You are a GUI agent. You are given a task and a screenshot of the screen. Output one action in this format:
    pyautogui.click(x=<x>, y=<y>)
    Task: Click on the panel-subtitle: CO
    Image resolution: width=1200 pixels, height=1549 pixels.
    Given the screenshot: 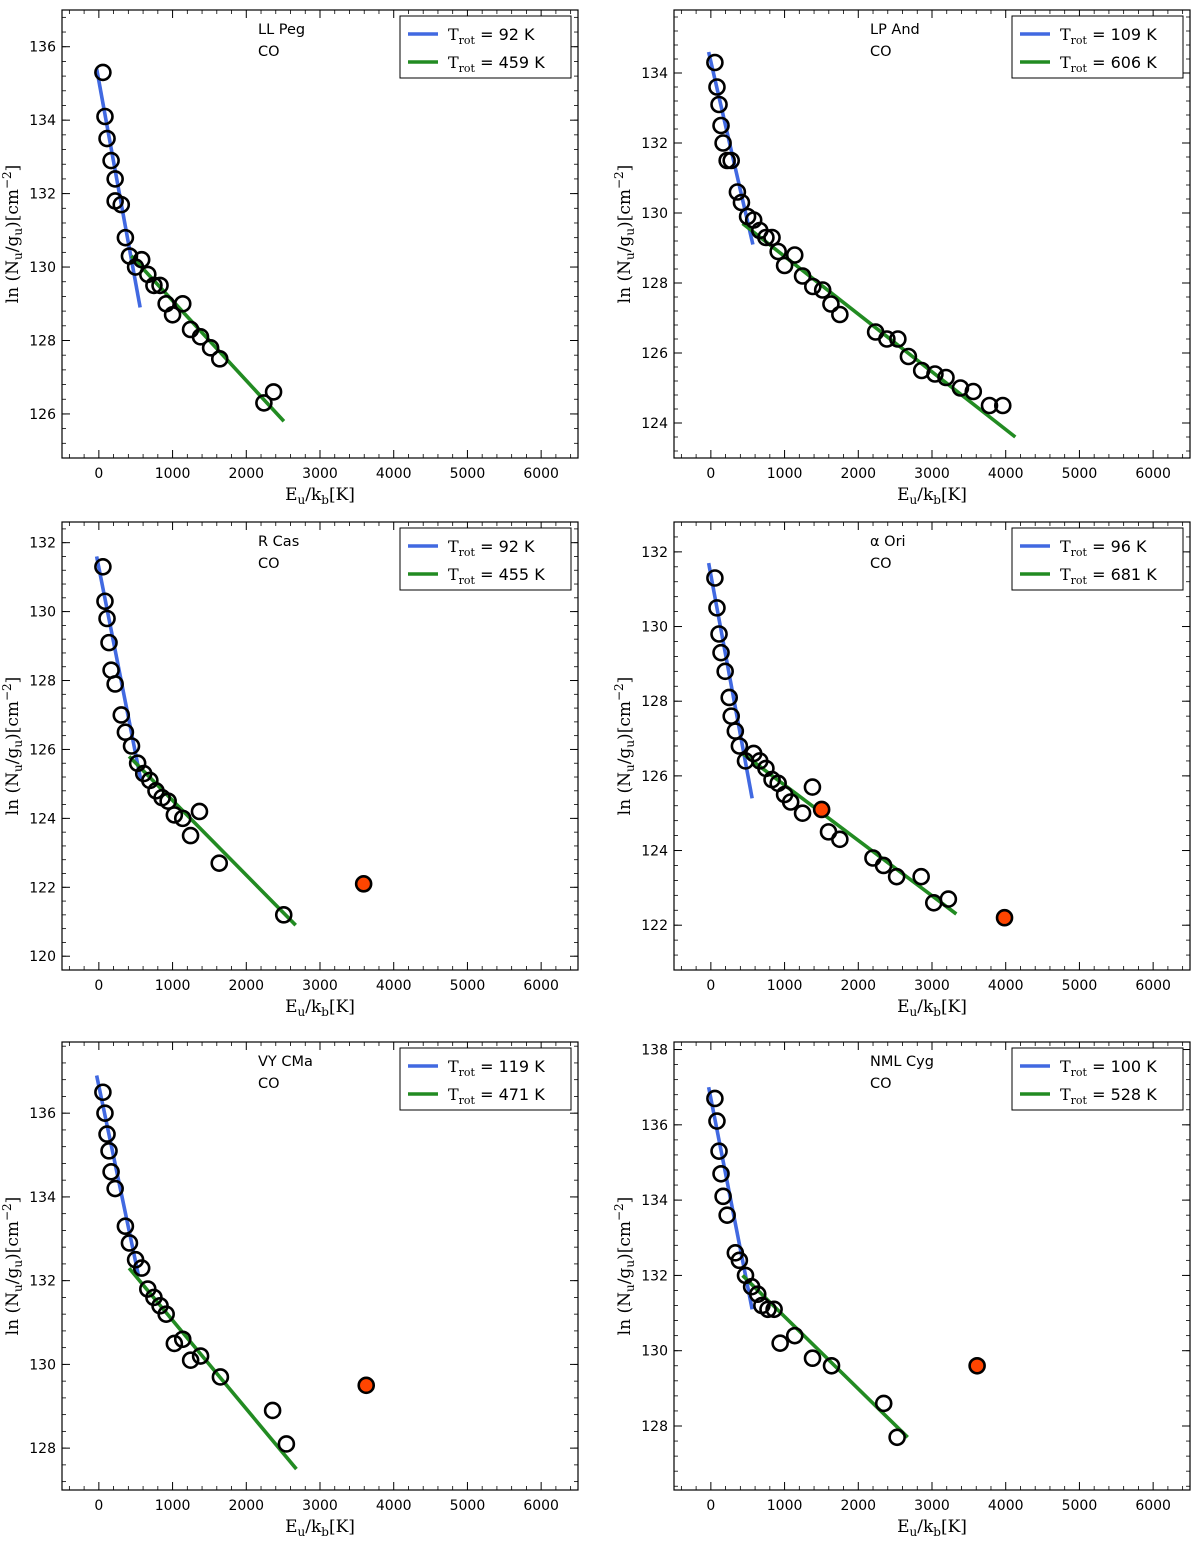 What is the action you would take?
    pyautogui.click(x=269, y=564)
    